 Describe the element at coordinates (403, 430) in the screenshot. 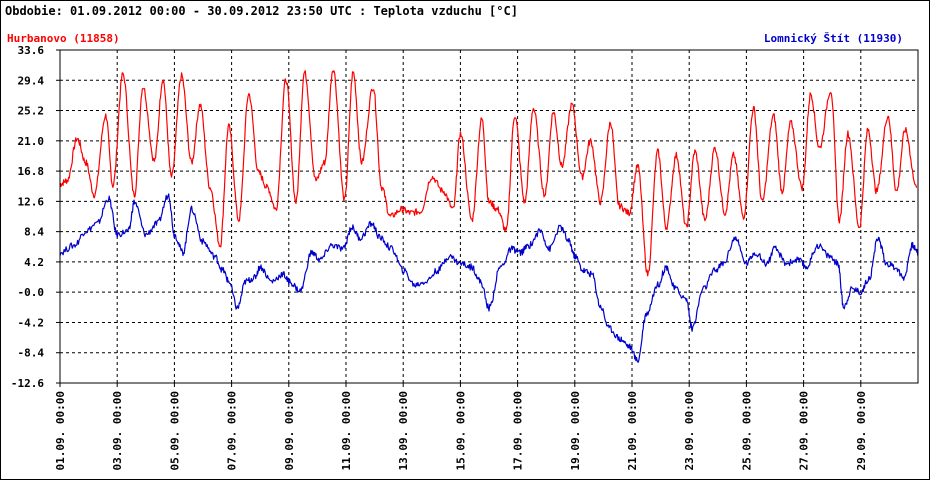

I see `x-tick-label: 13.09. 00:00` at that location.